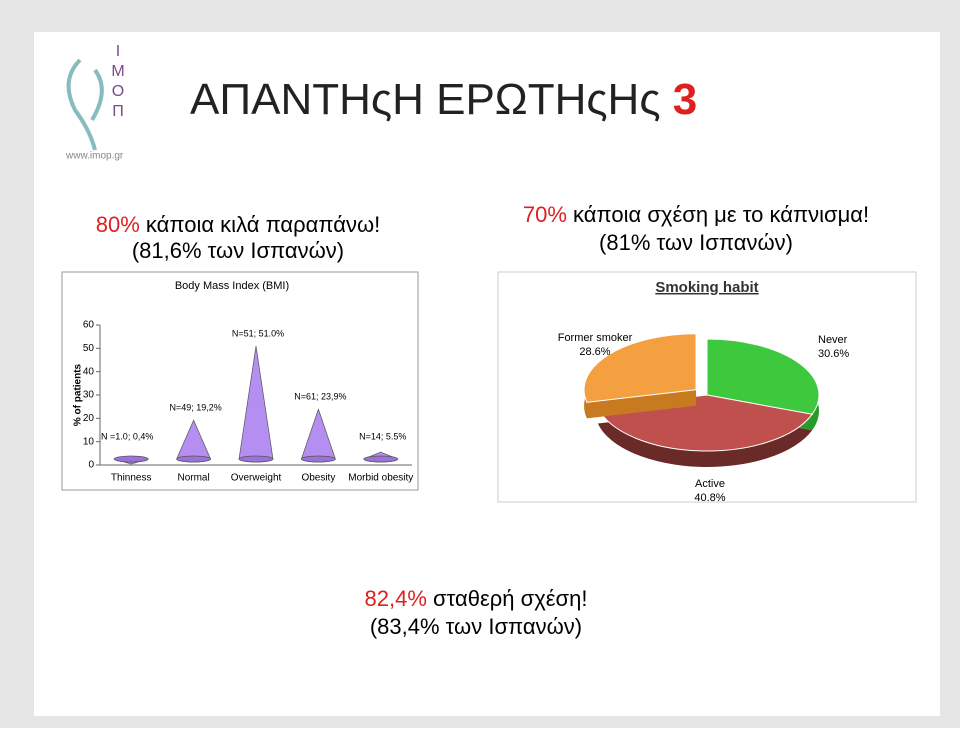 The height and width of the screenshot is (733, 960). Describe the element at coordinates (89, 348) in the screenshot. I see `y-tick-label: 50` at that location.